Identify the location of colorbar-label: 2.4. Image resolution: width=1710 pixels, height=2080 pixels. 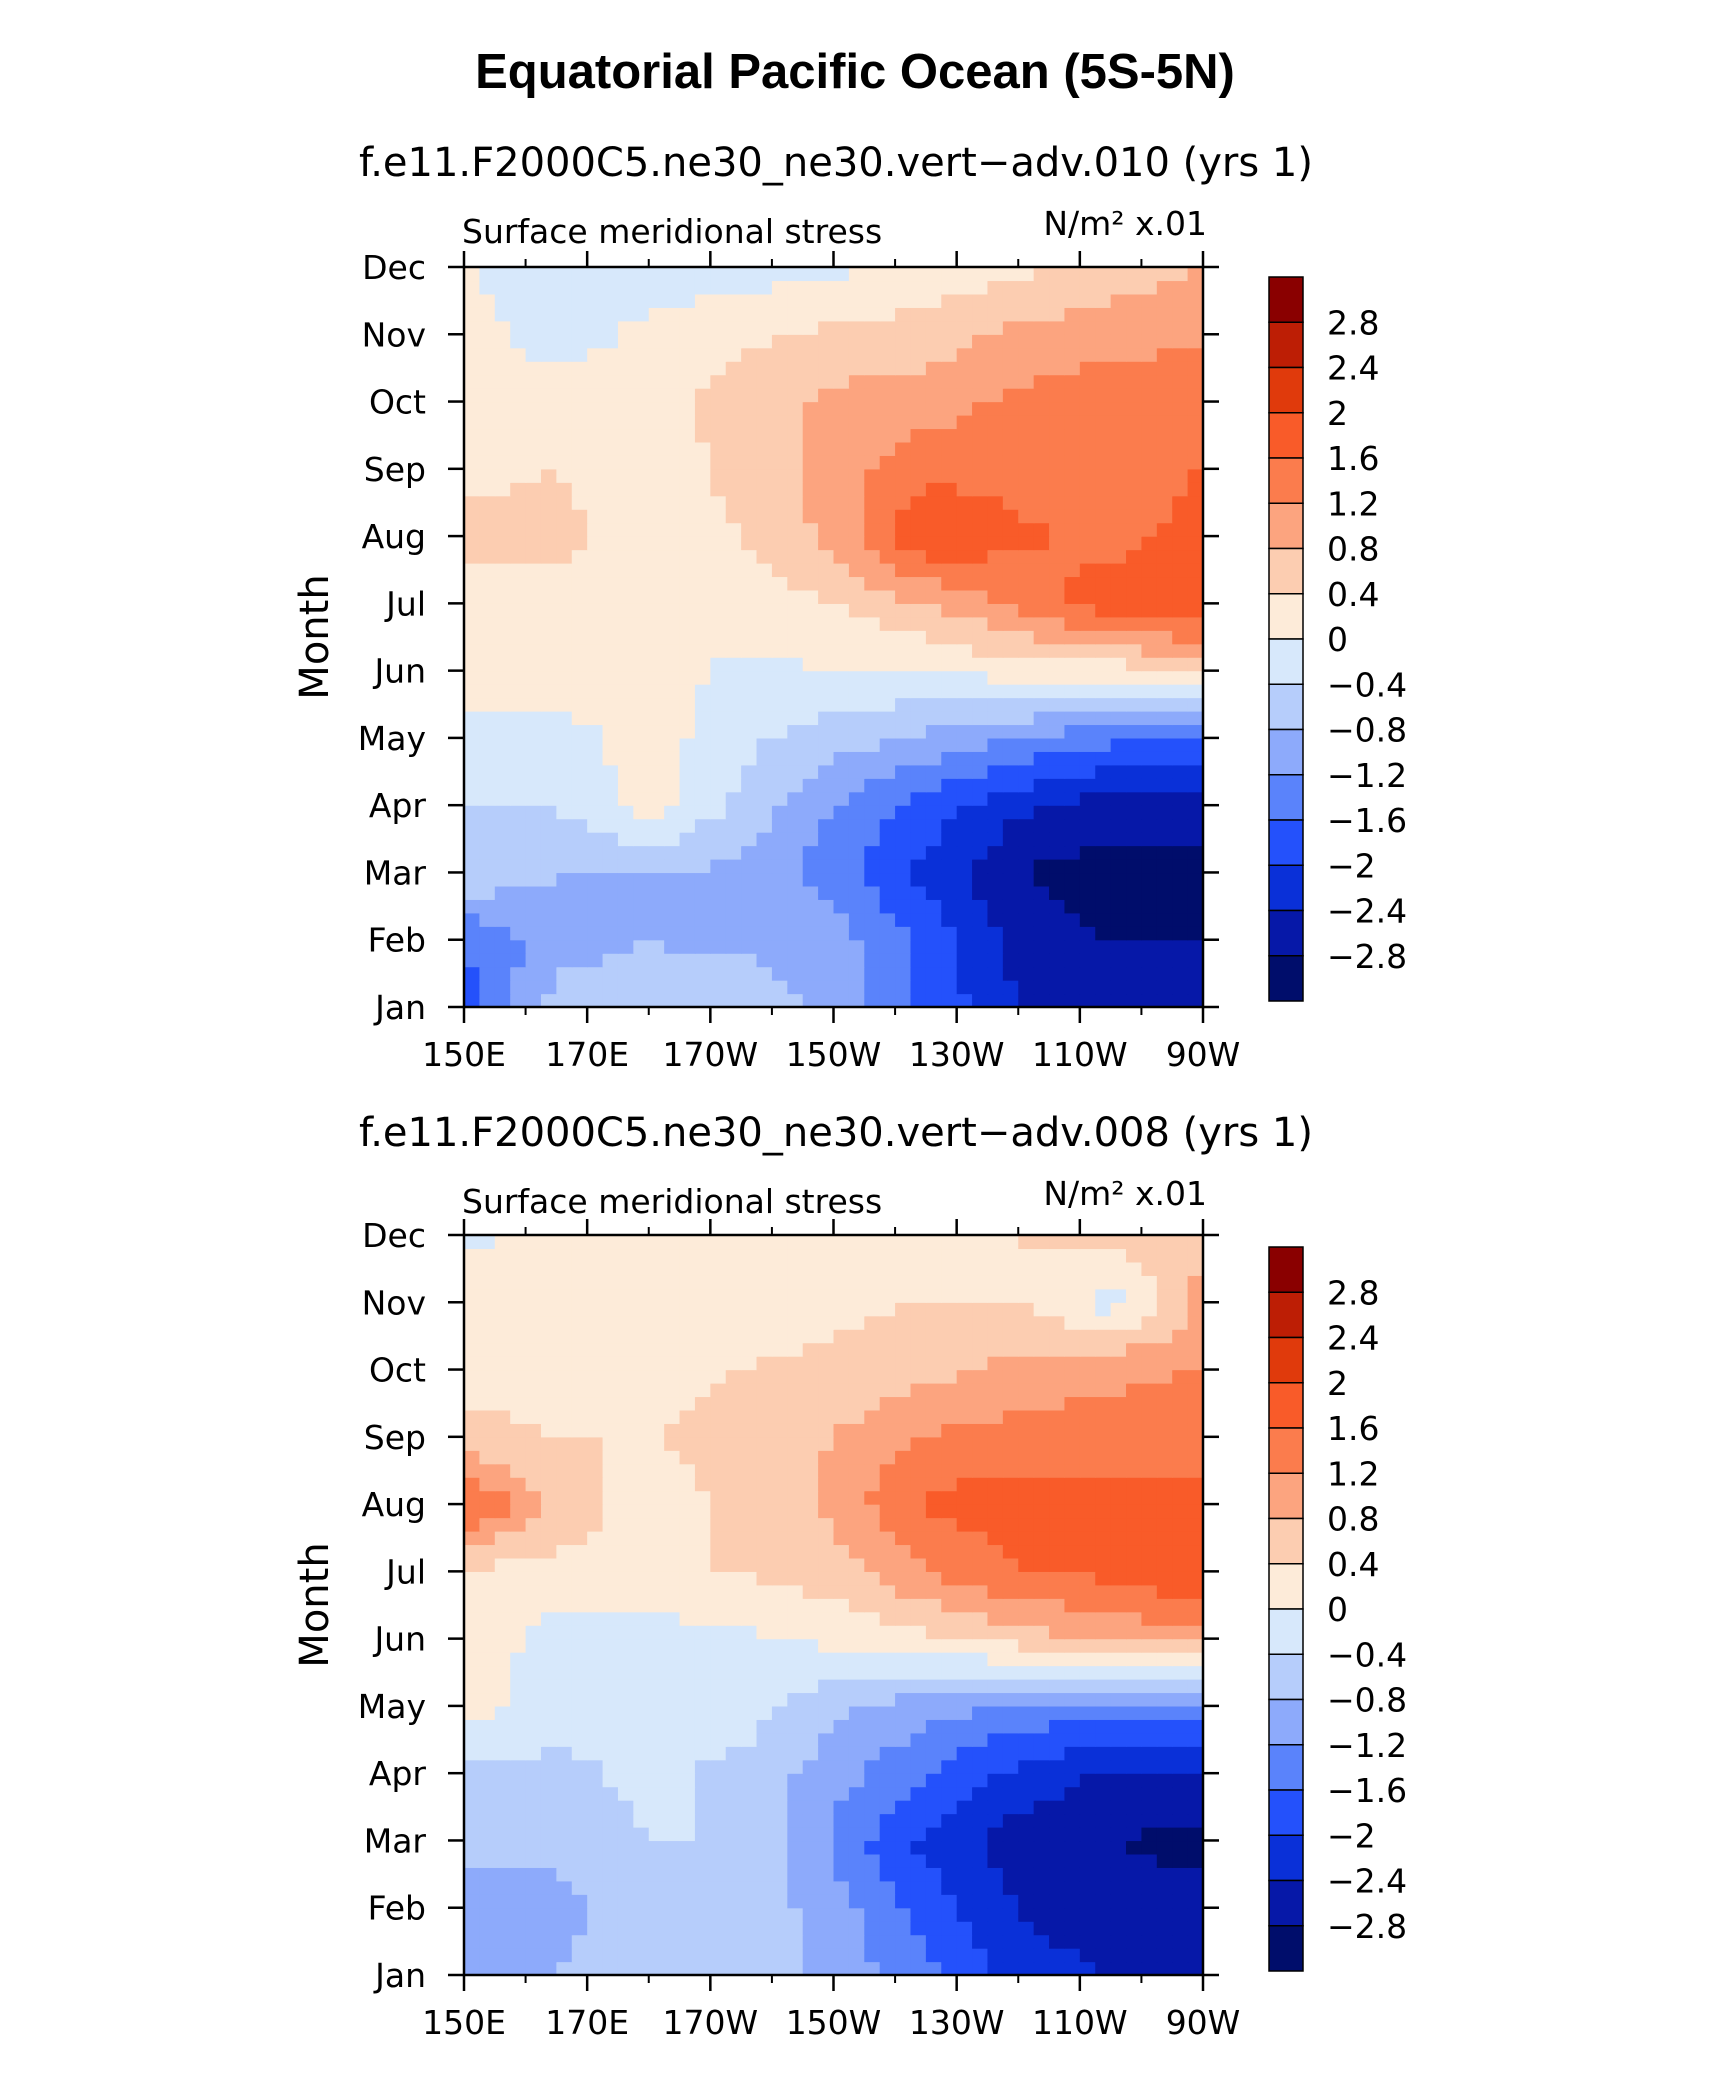
(1353, 368).